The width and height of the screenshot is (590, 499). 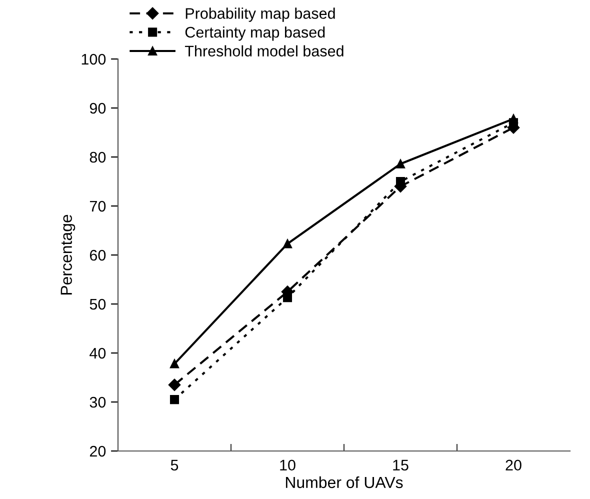 What do you see at coordinates (288, 465) in the screenshot?
I see `x-tick-label: 10` at bounding box center [288, 465].